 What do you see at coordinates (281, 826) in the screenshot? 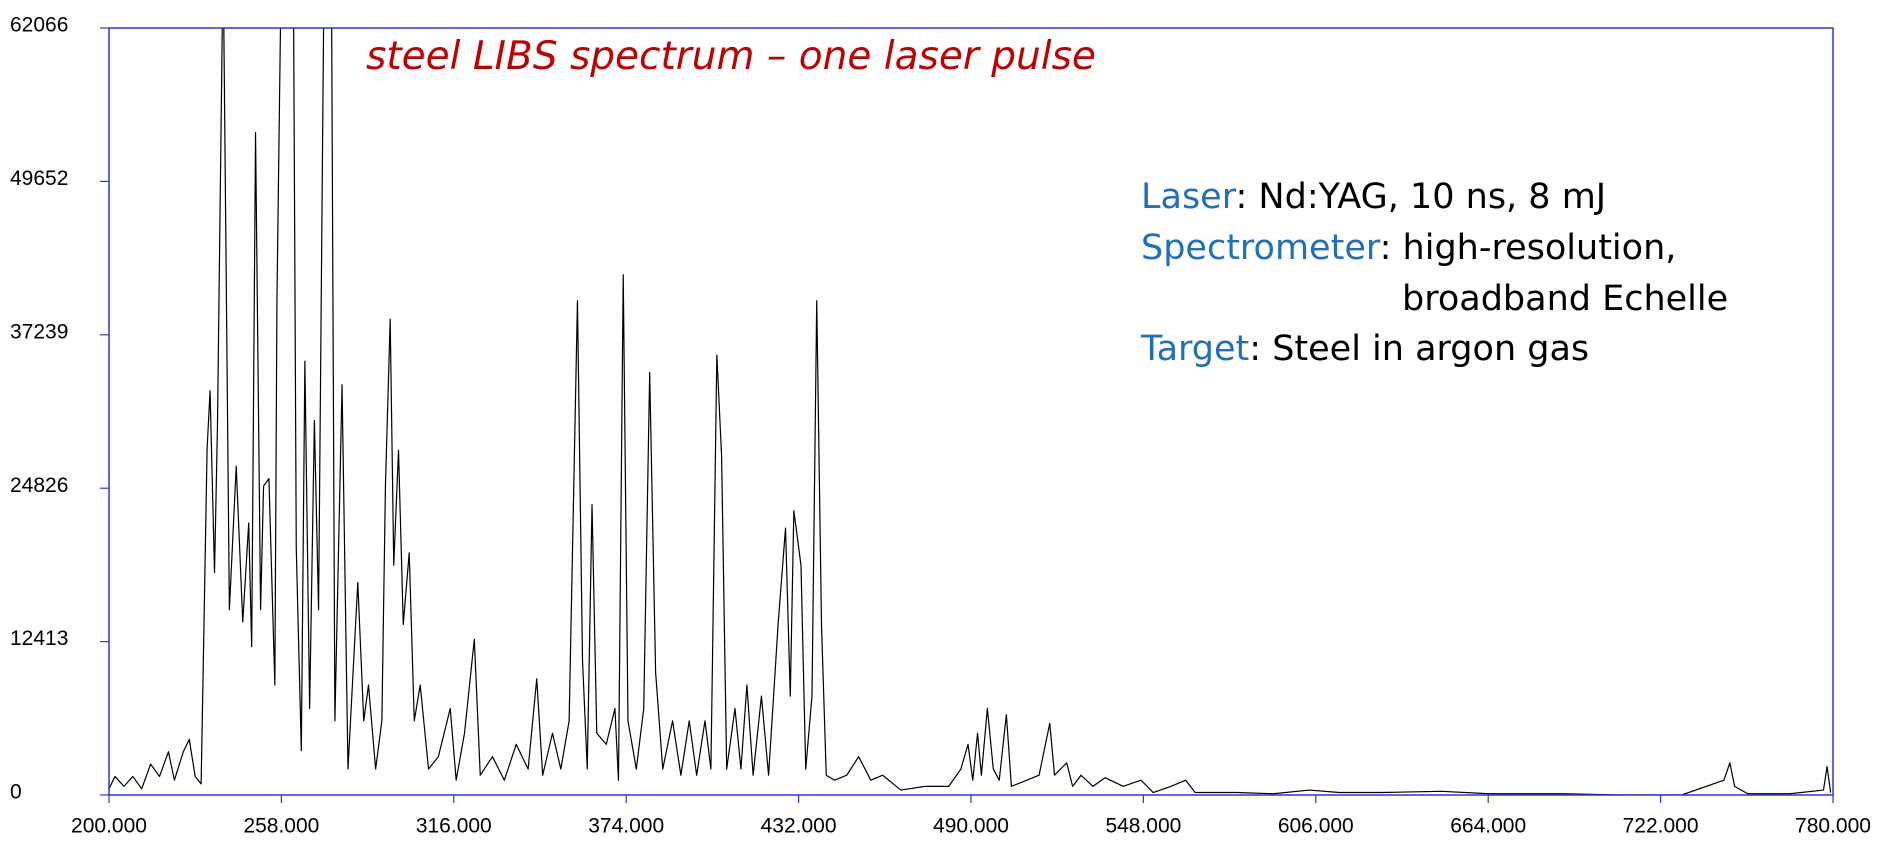
I see `x-tick-label: 258.000` at bounding box center [281, 826].